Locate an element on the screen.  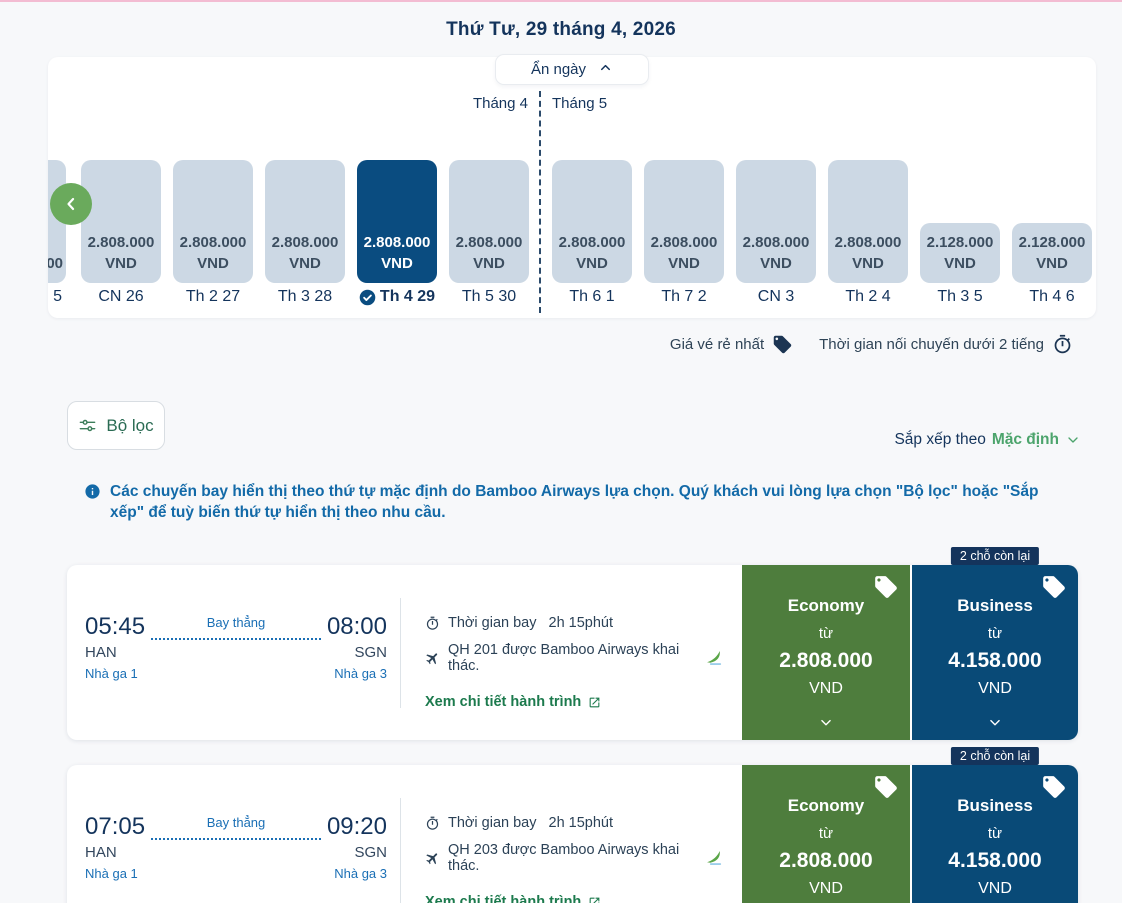
date-label-text: Th 3 28 is located at coordinates (305, 296).